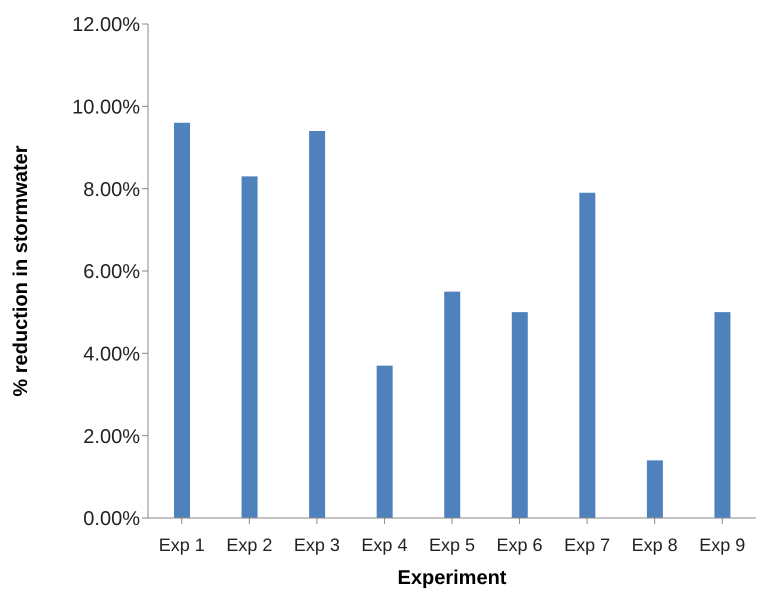 The width and height of the screenshot is (764, 606). I want to click on x-tick-label: Exp 3, so click(317, 544).